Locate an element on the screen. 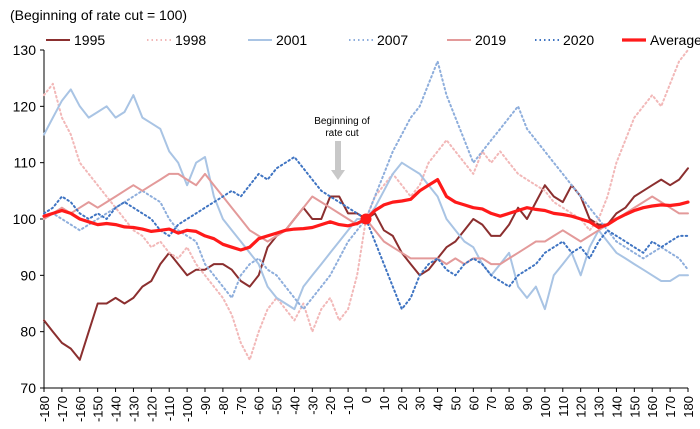 The height and width of the screenshot is (429, 700). y-tick-label: 80 is located at coordinates (28, 332).